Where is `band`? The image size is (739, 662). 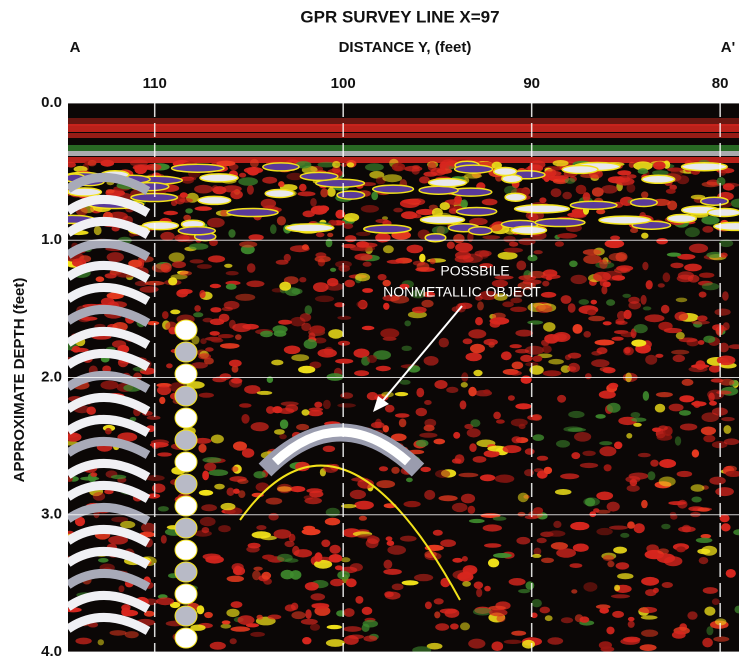
band is located at coordinates (403, 153).